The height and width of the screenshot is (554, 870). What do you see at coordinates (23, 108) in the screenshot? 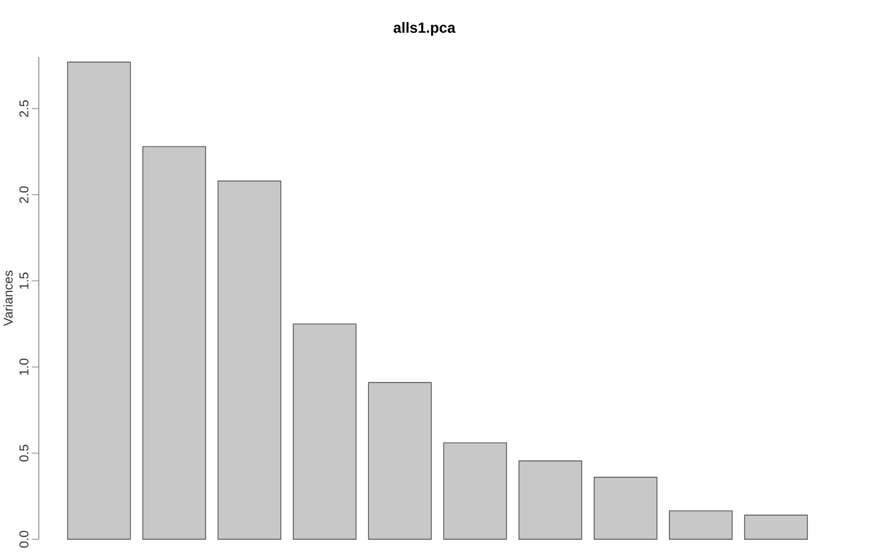
I see `y-tick-label: 2.5` at bounding box center [23, 108].